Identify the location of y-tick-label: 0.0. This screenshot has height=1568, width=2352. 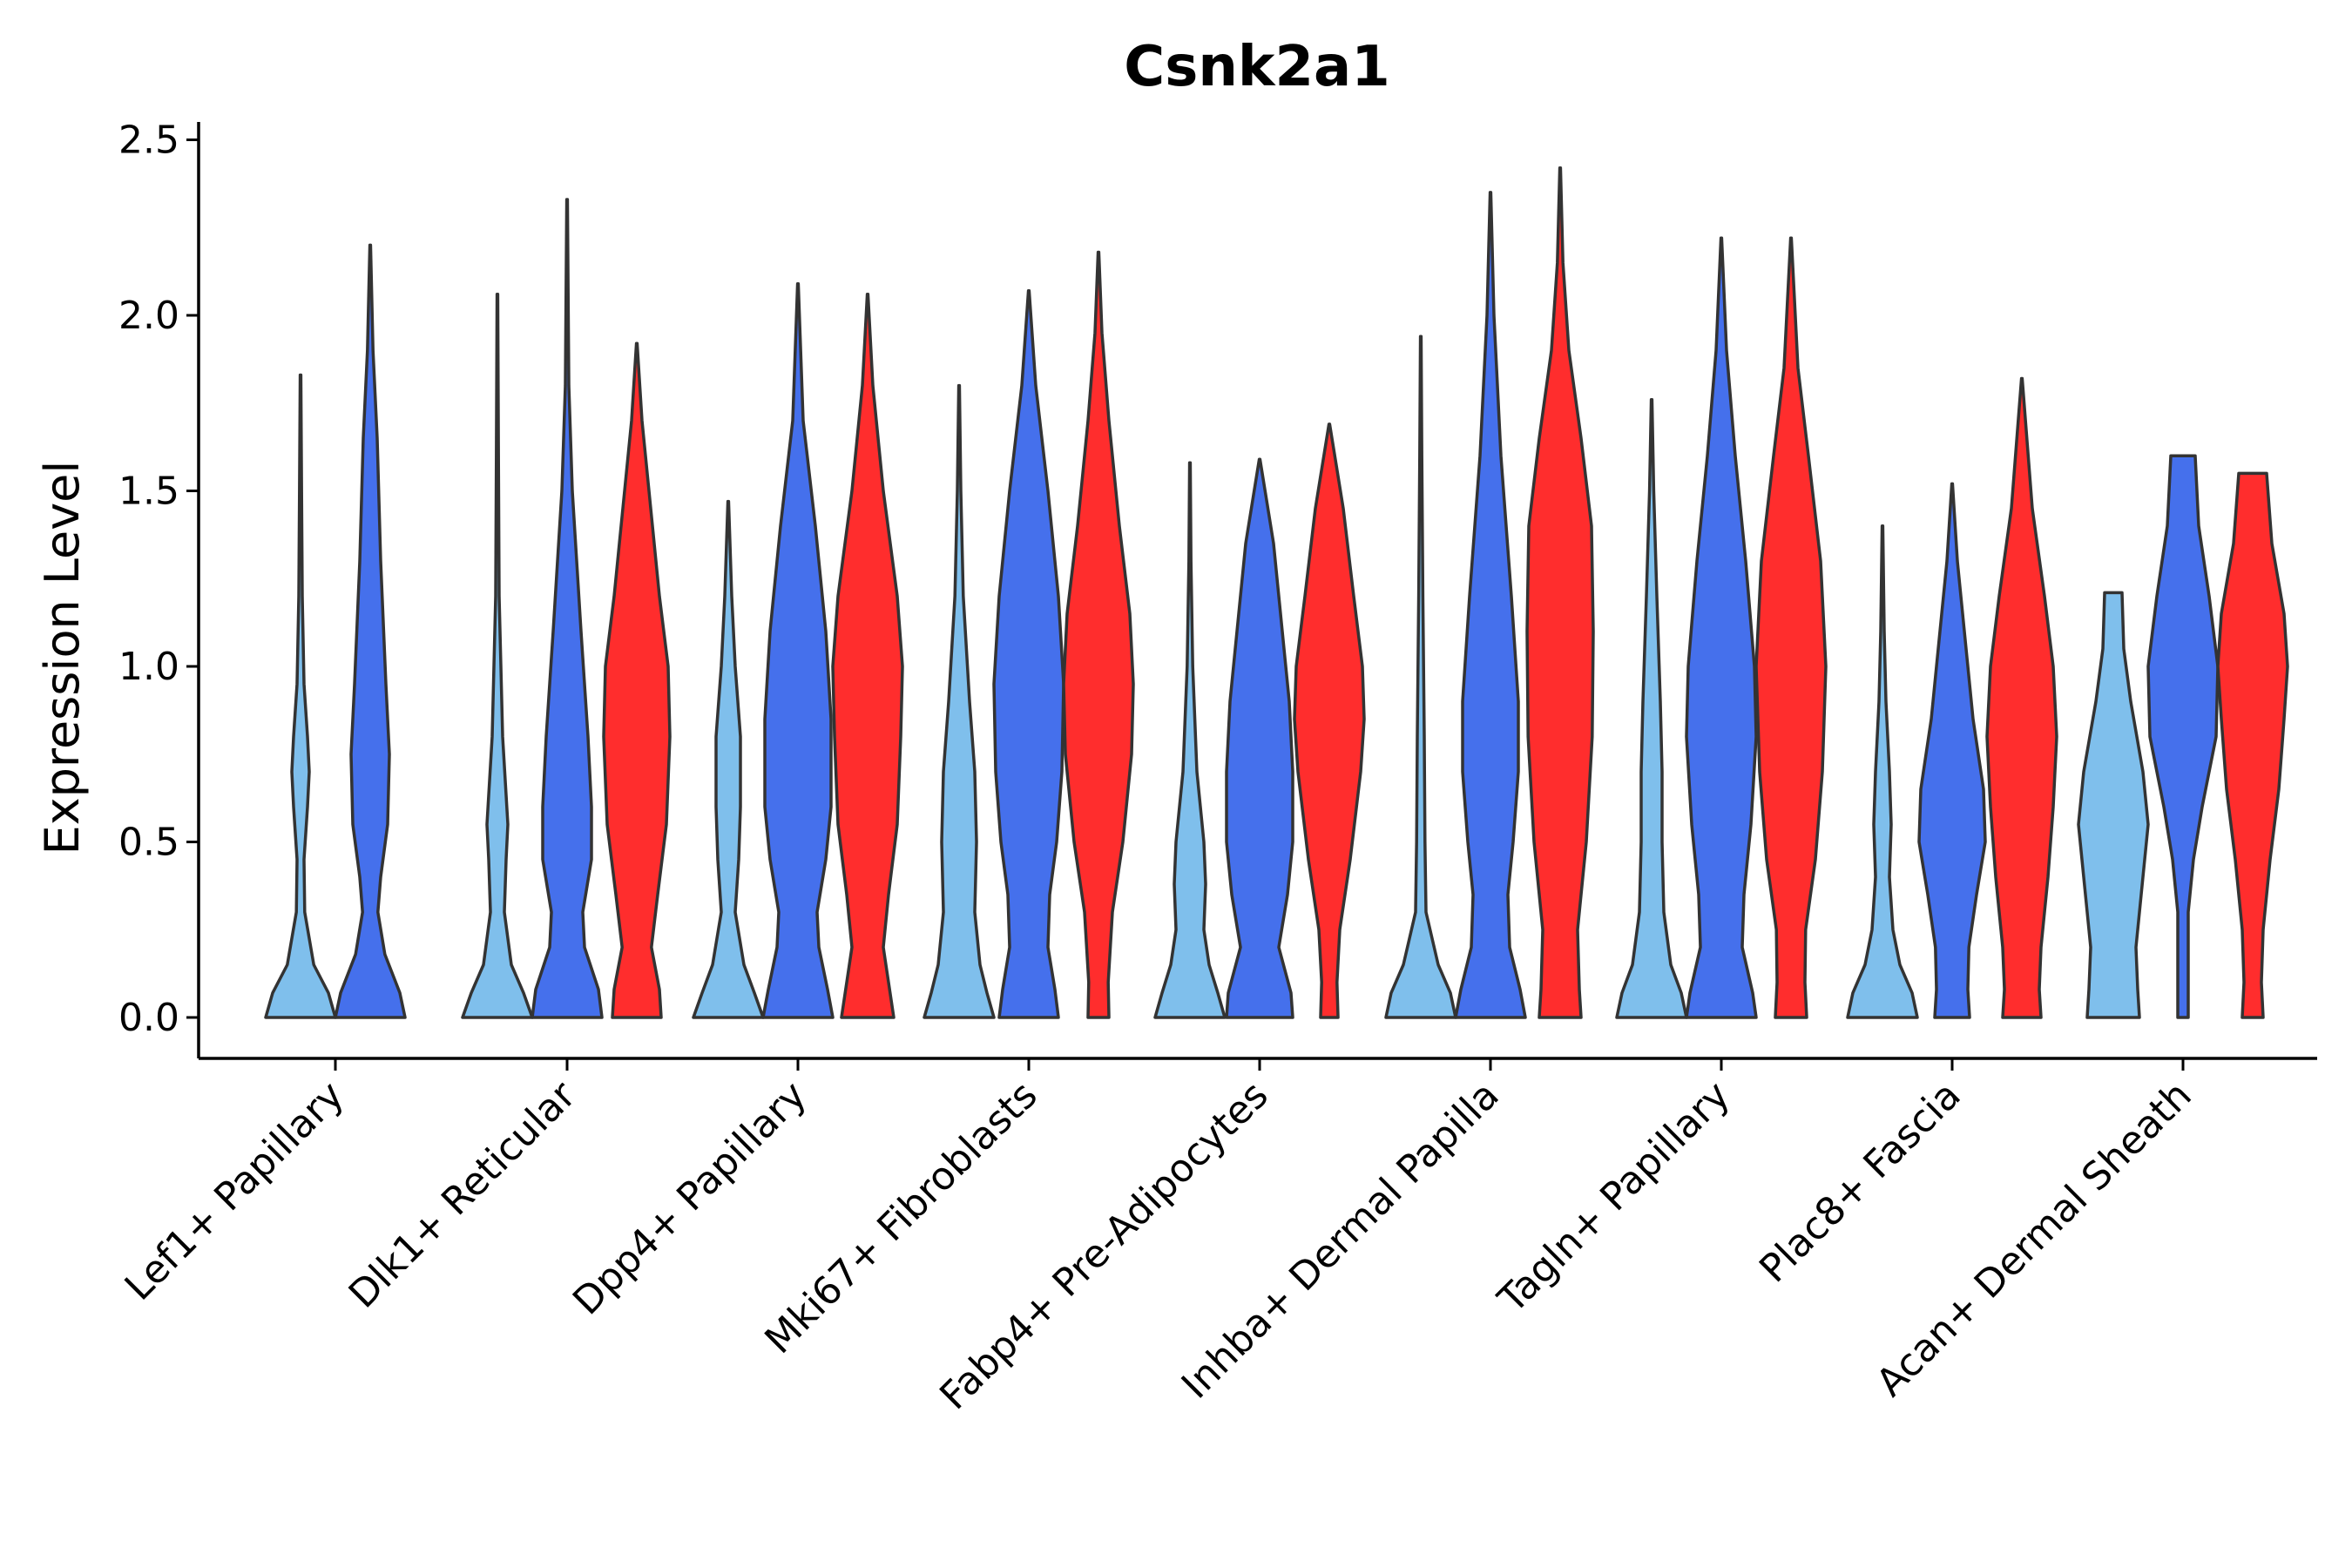
(148, 1018).